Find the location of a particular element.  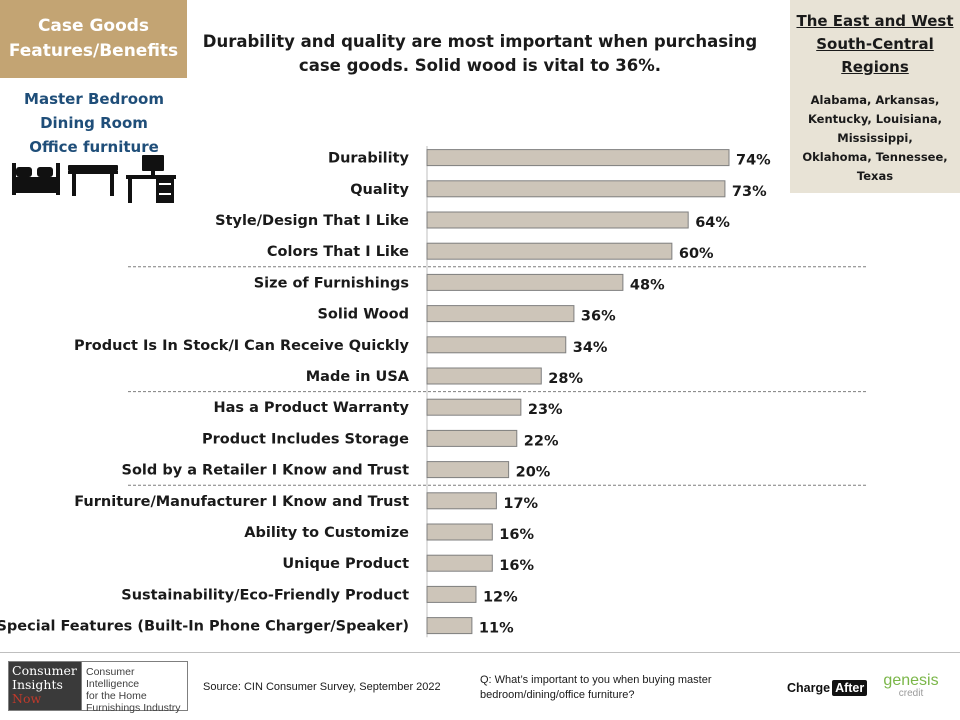

room-dining-room: Dining Room is located at coordinates (94, 123).